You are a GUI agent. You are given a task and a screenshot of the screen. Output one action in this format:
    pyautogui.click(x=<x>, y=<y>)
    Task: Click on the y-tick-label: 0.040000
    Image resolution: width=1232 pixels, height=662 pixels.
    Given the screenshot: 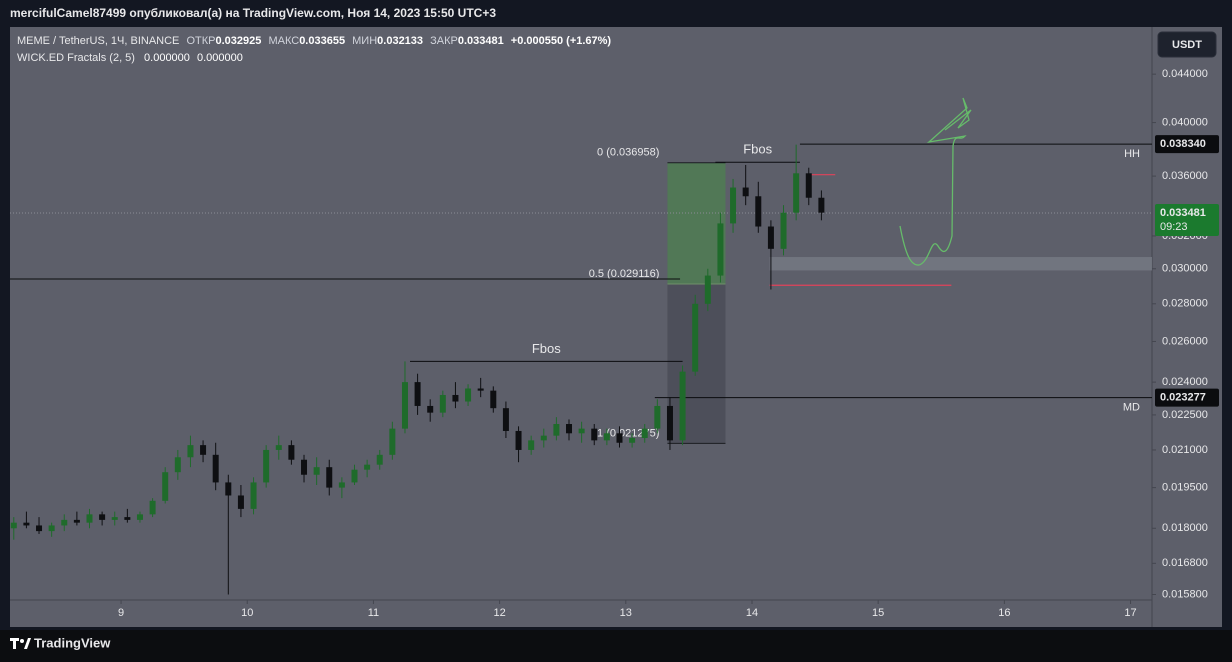 What is the action you would take?
    pyautogui.click(x=1185, y=122)
    